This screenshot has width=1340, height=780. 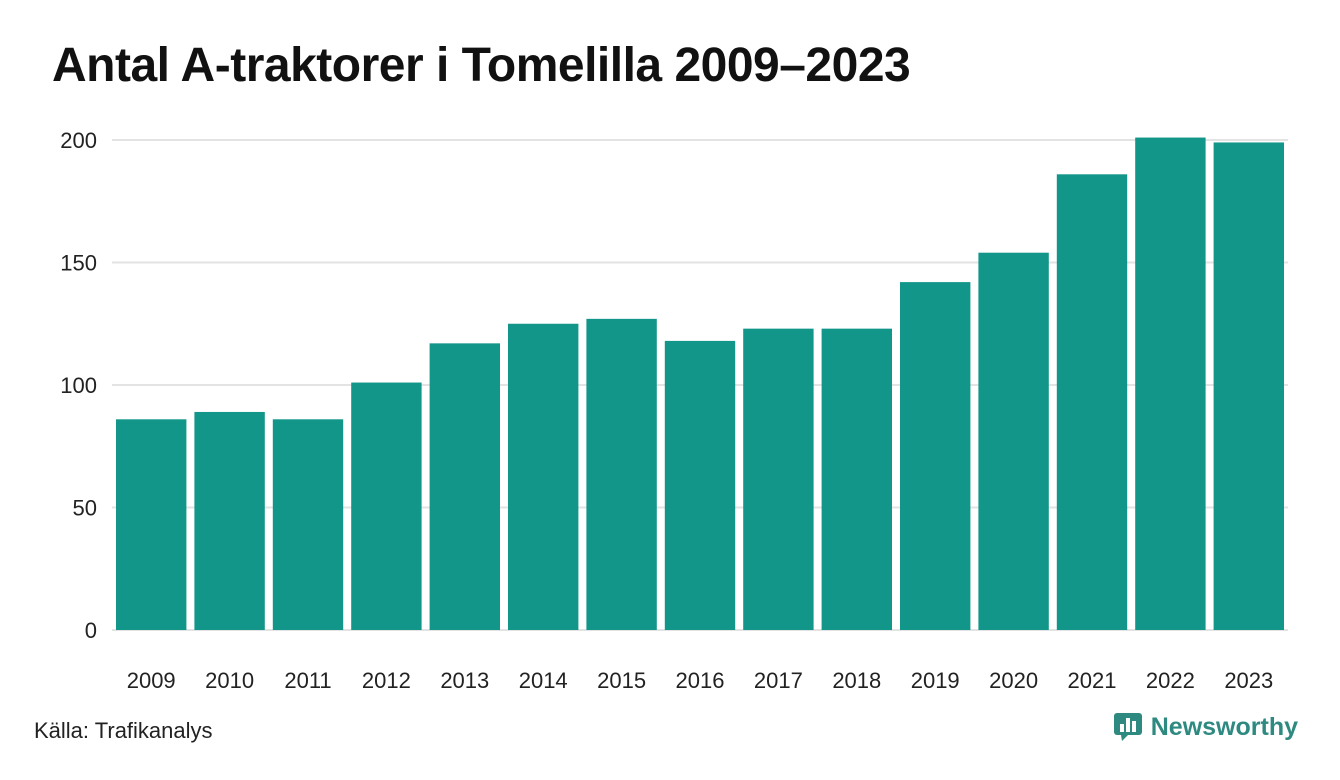 What do you see at coordinates (229, 680) in the screenshot?
I see `x-tick-label: 2010` at bounding box center [229, 680].